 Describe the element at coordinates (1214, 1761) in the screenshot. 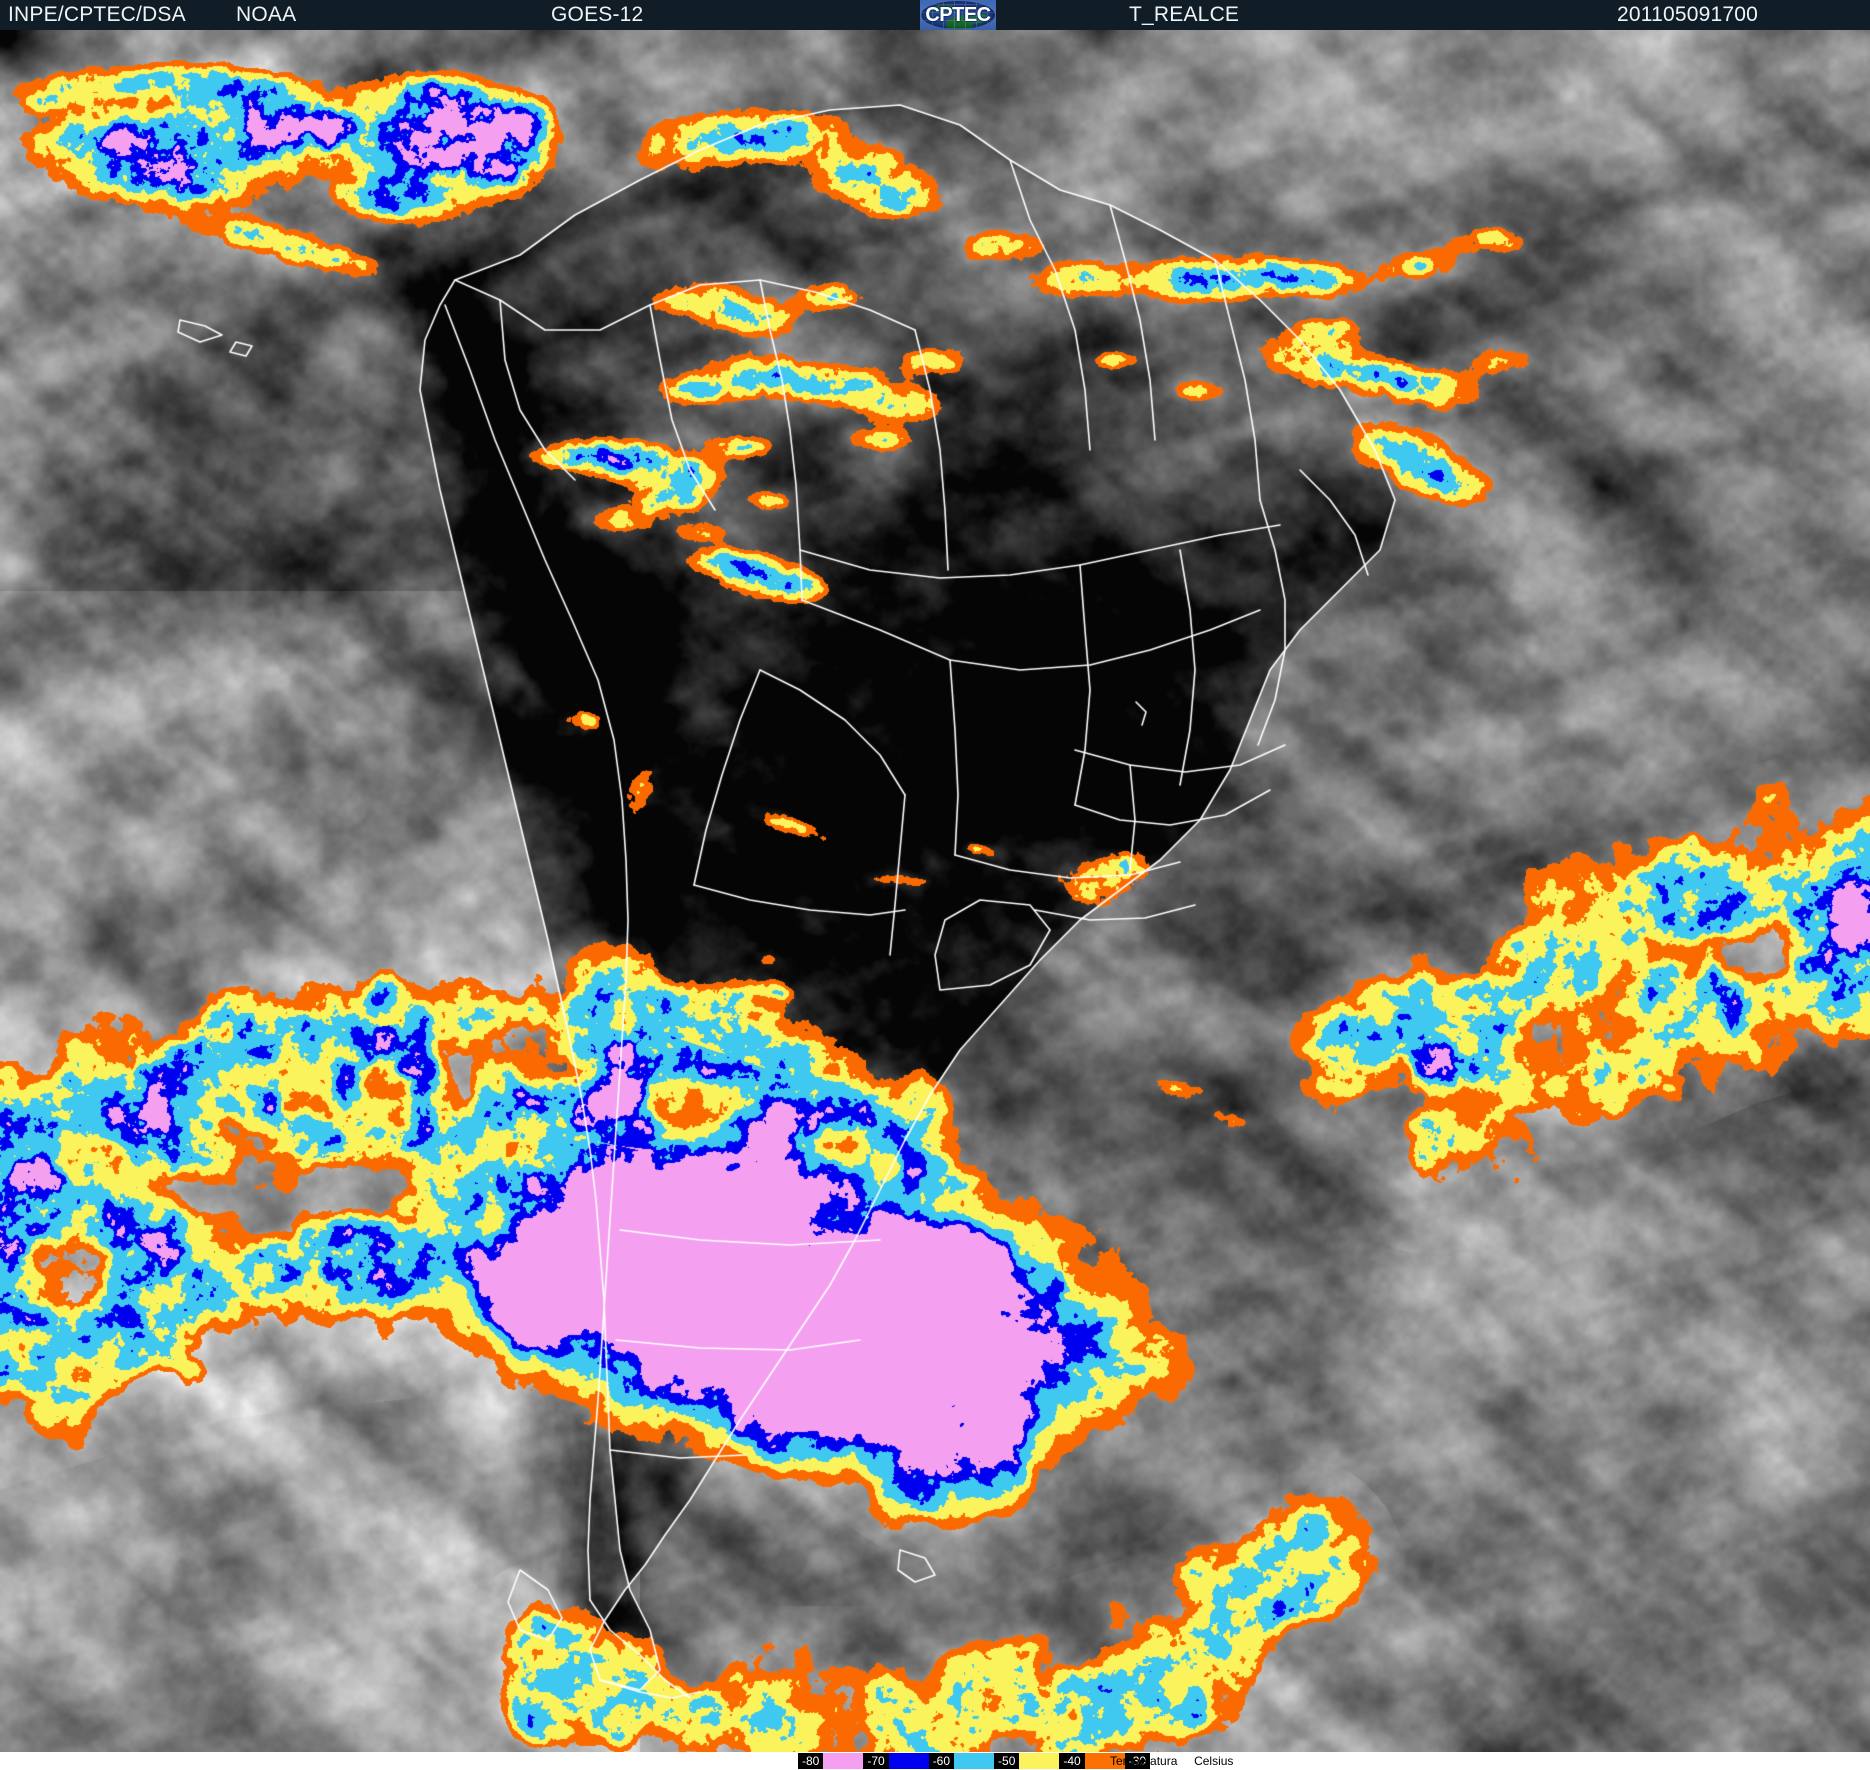

I see `legend-caption-word-2: Celsius` at that location.